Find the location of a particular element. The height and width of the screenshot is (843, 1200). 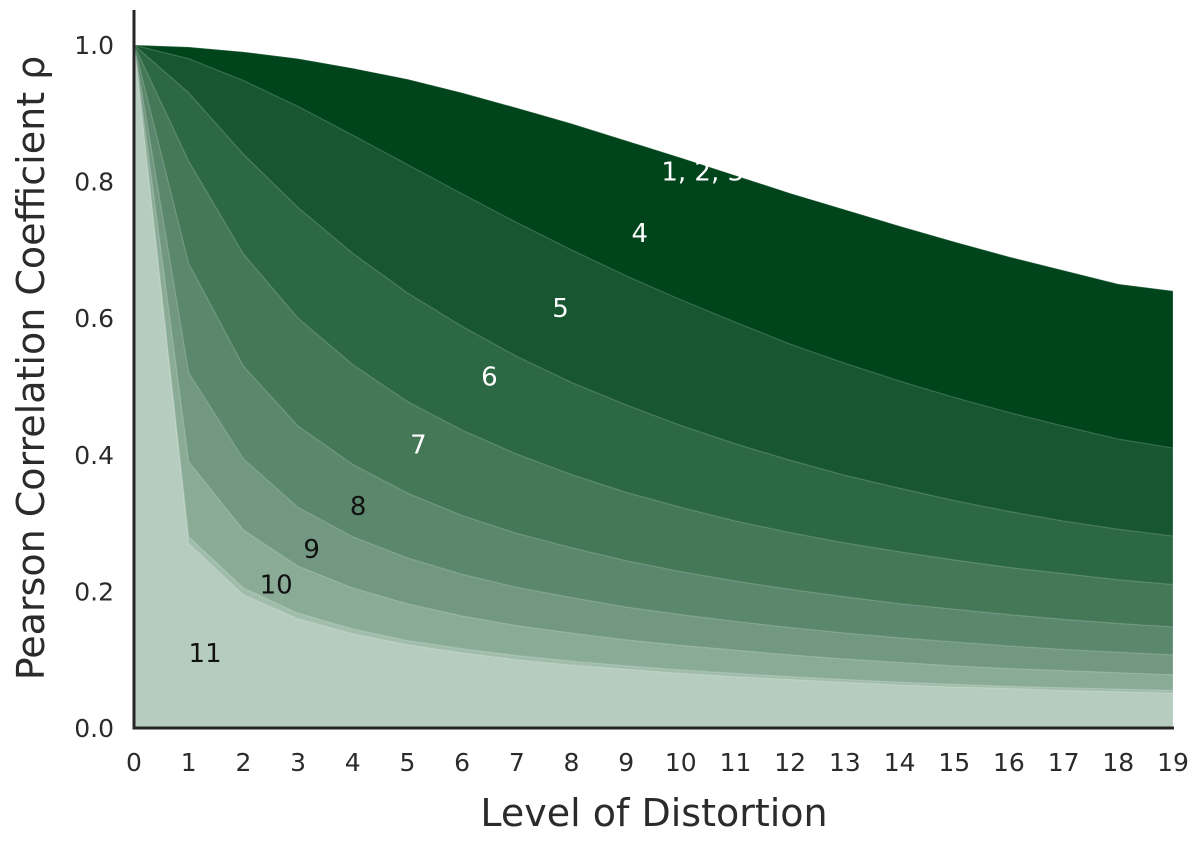

y-tick-label: 0.6 is located at coordinates (94, 318).